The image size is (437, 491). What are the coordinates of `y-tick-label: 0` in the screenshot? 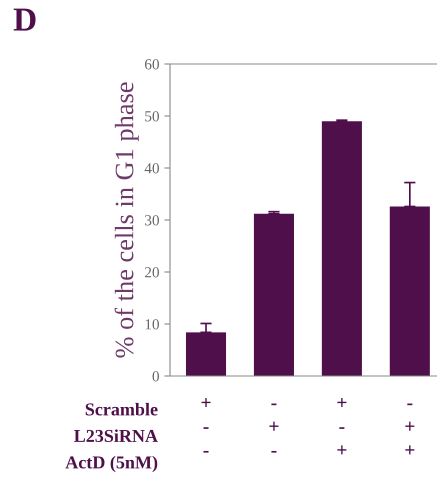 It's located at (155, 376).